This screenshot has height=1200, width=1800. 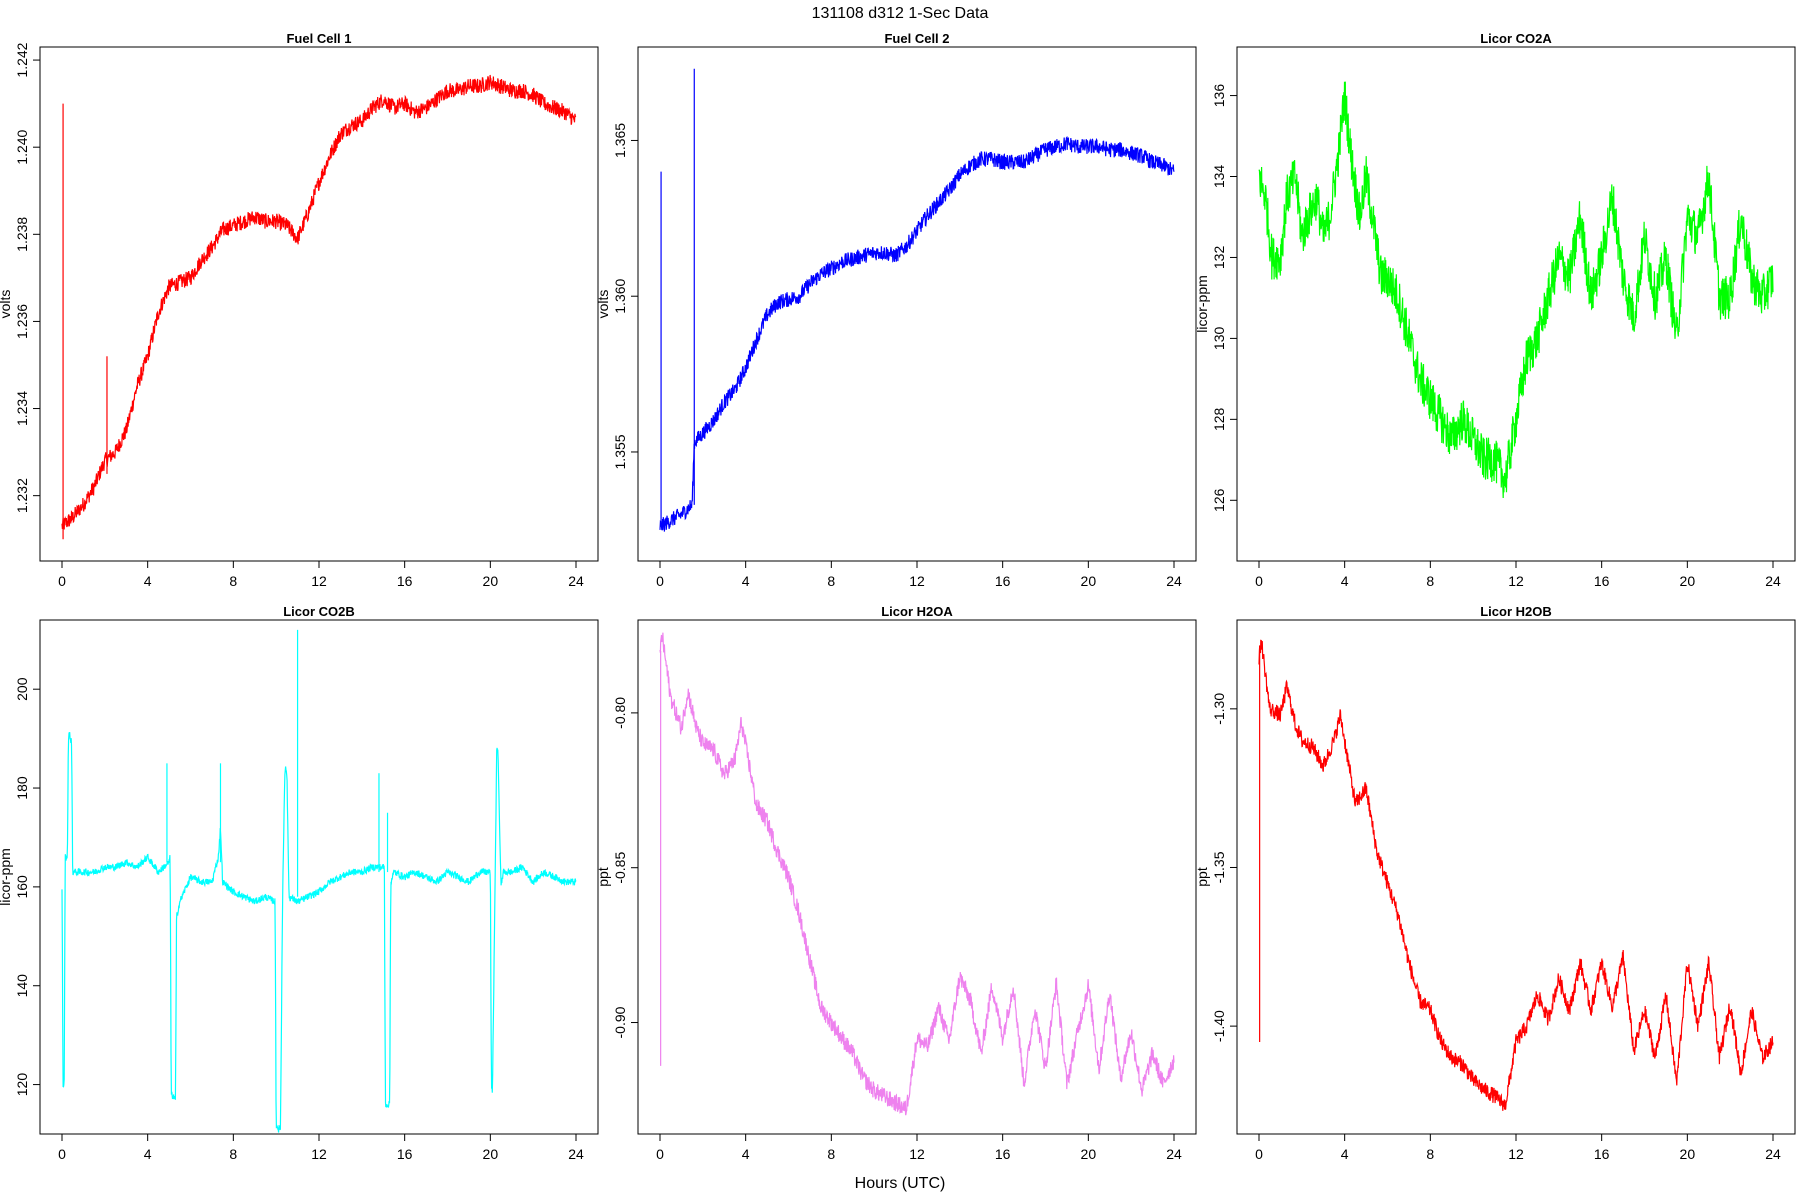 What do you see at coordinates (1219, 709) in the screenshot?
I see `y-tick-label: -1.30` at bounding box center [1219, 709].